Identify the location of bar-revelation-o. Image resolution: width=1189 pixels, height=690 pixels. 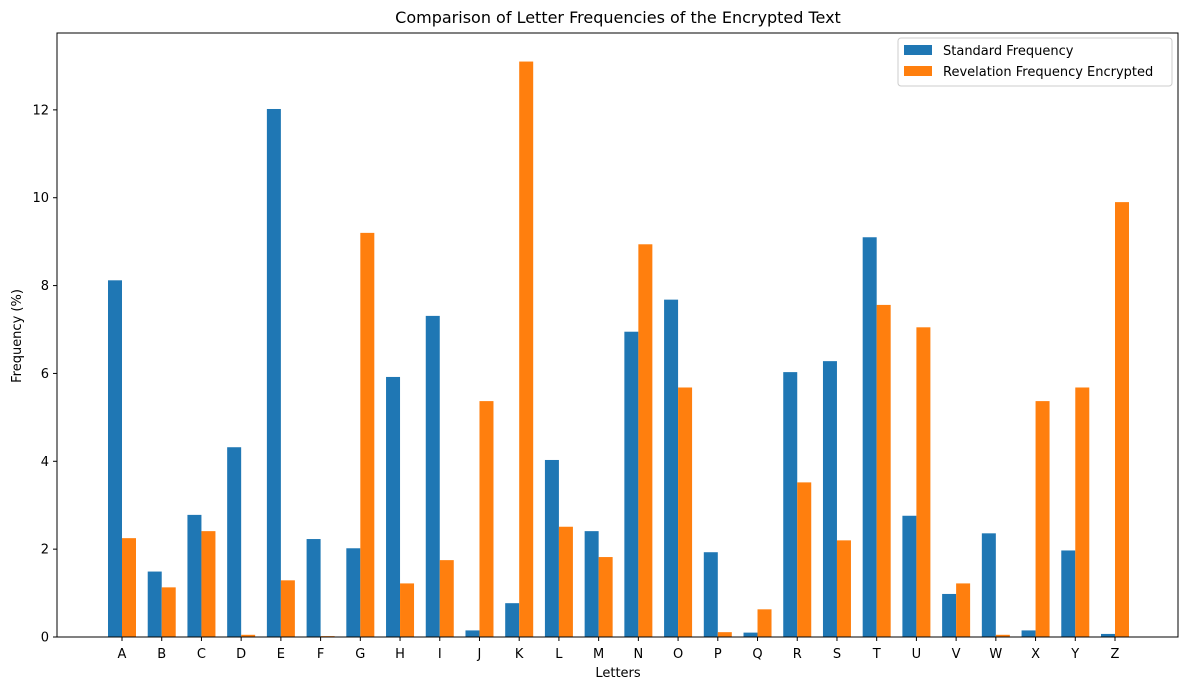
(685, 512).